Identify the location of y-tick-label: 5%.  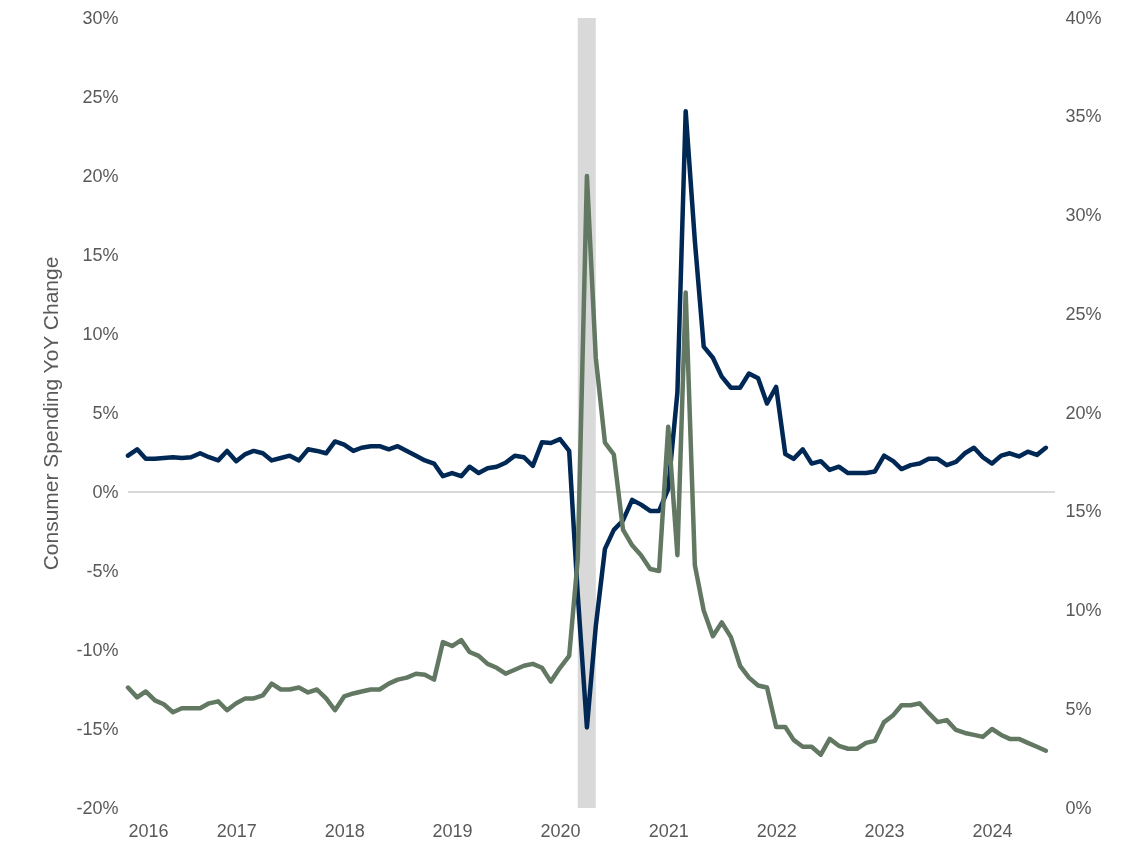
(105, 412).